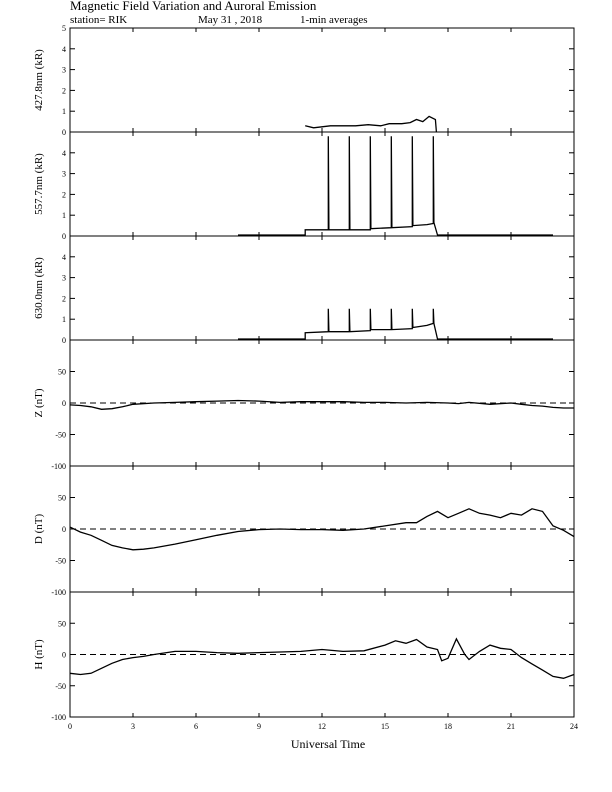 This screenshot has height=792, width=612. Describe the element at coordinates (64, 28) in the screenshot. I see `y-tick-label: 5` at that location.